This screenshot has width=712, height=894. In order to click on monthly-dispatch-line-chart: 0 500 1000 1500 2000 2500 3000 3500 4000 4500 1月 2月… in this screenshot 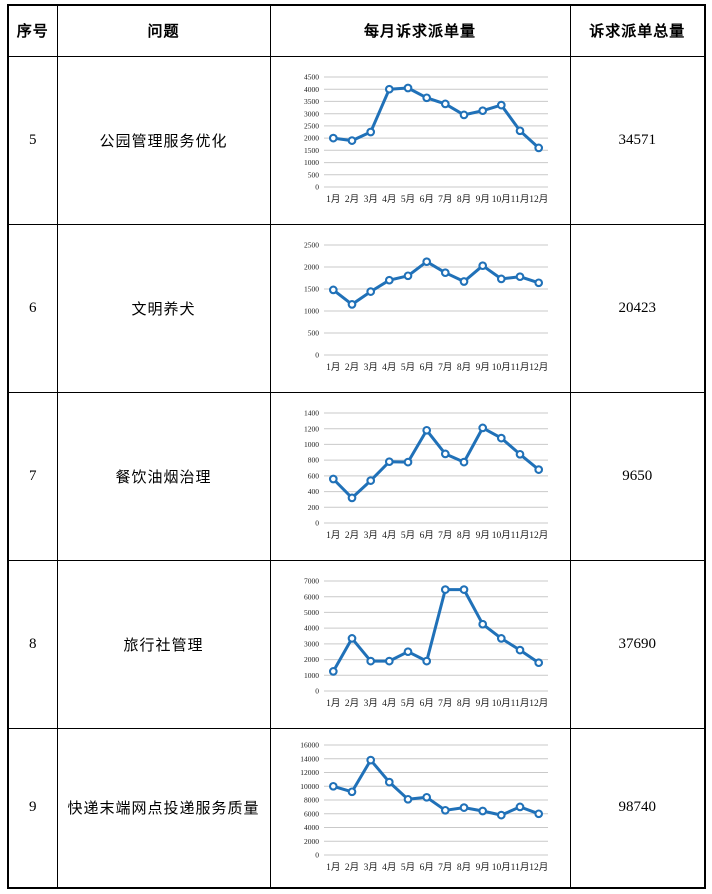, I will do `click(420, 140)`.